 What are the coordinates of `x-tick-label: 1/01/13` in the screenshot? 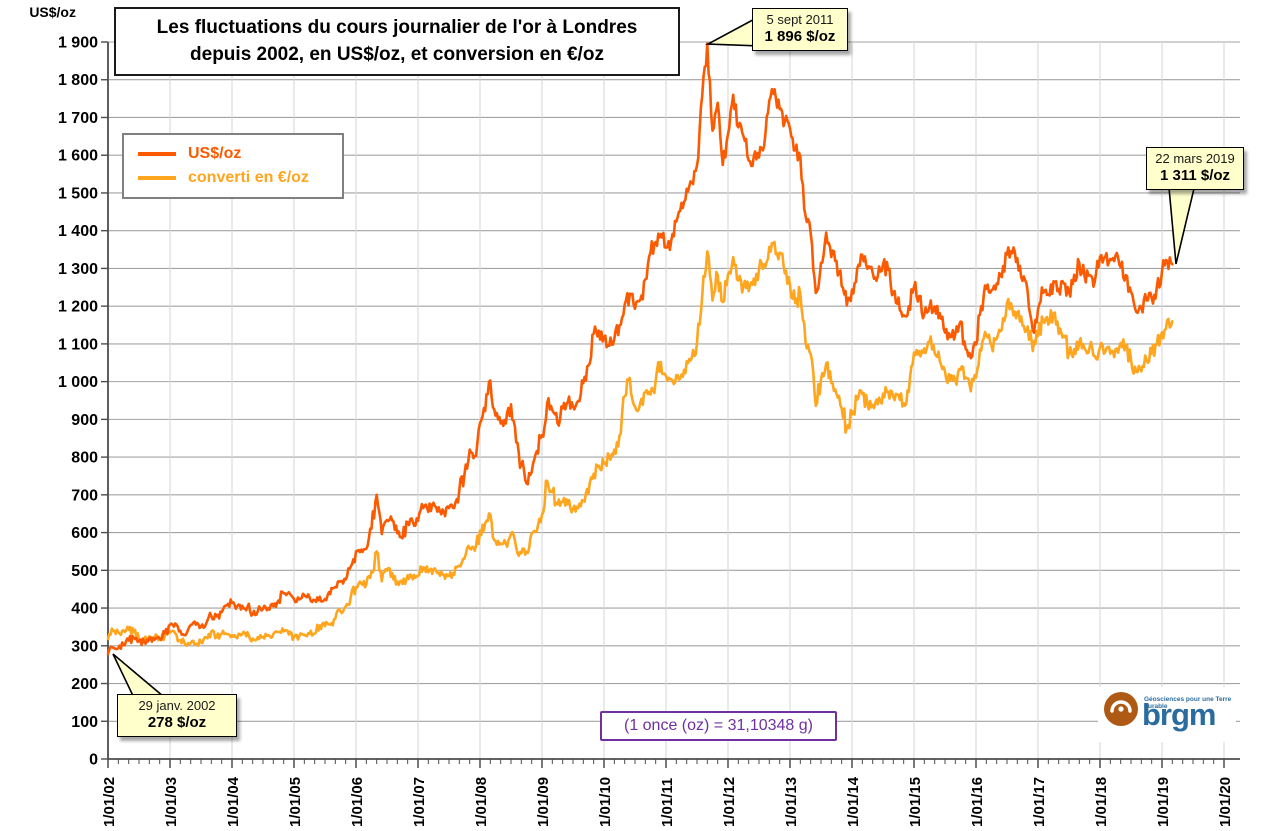 It's located at (791, 802).